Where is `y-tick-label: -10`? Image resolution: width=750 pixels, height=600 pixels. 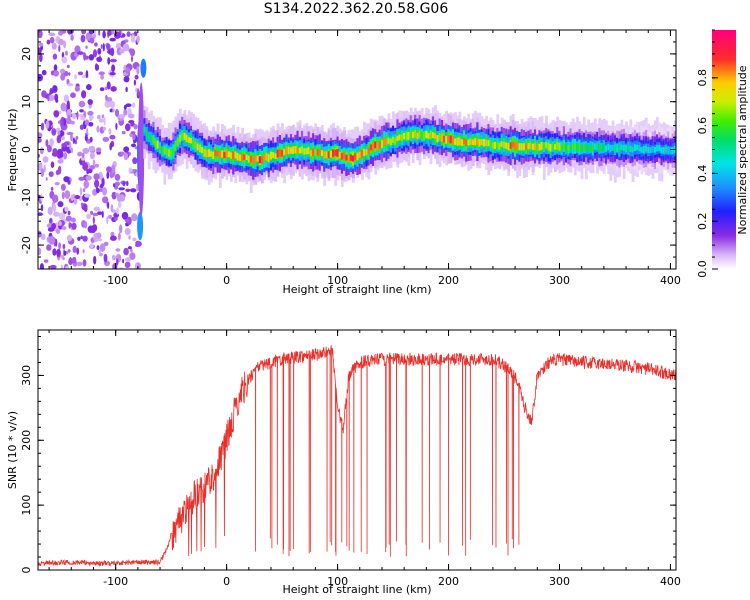
y-tick-label: -10 is located at coordinates (26, 197).